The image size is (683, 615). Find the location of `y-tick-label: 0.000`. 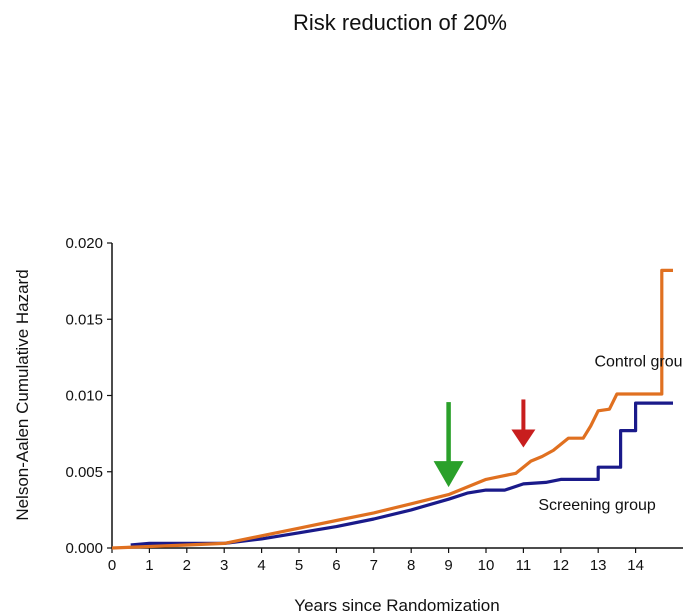

y-tick-label: 0.000 is located at coordinates (84, 548).